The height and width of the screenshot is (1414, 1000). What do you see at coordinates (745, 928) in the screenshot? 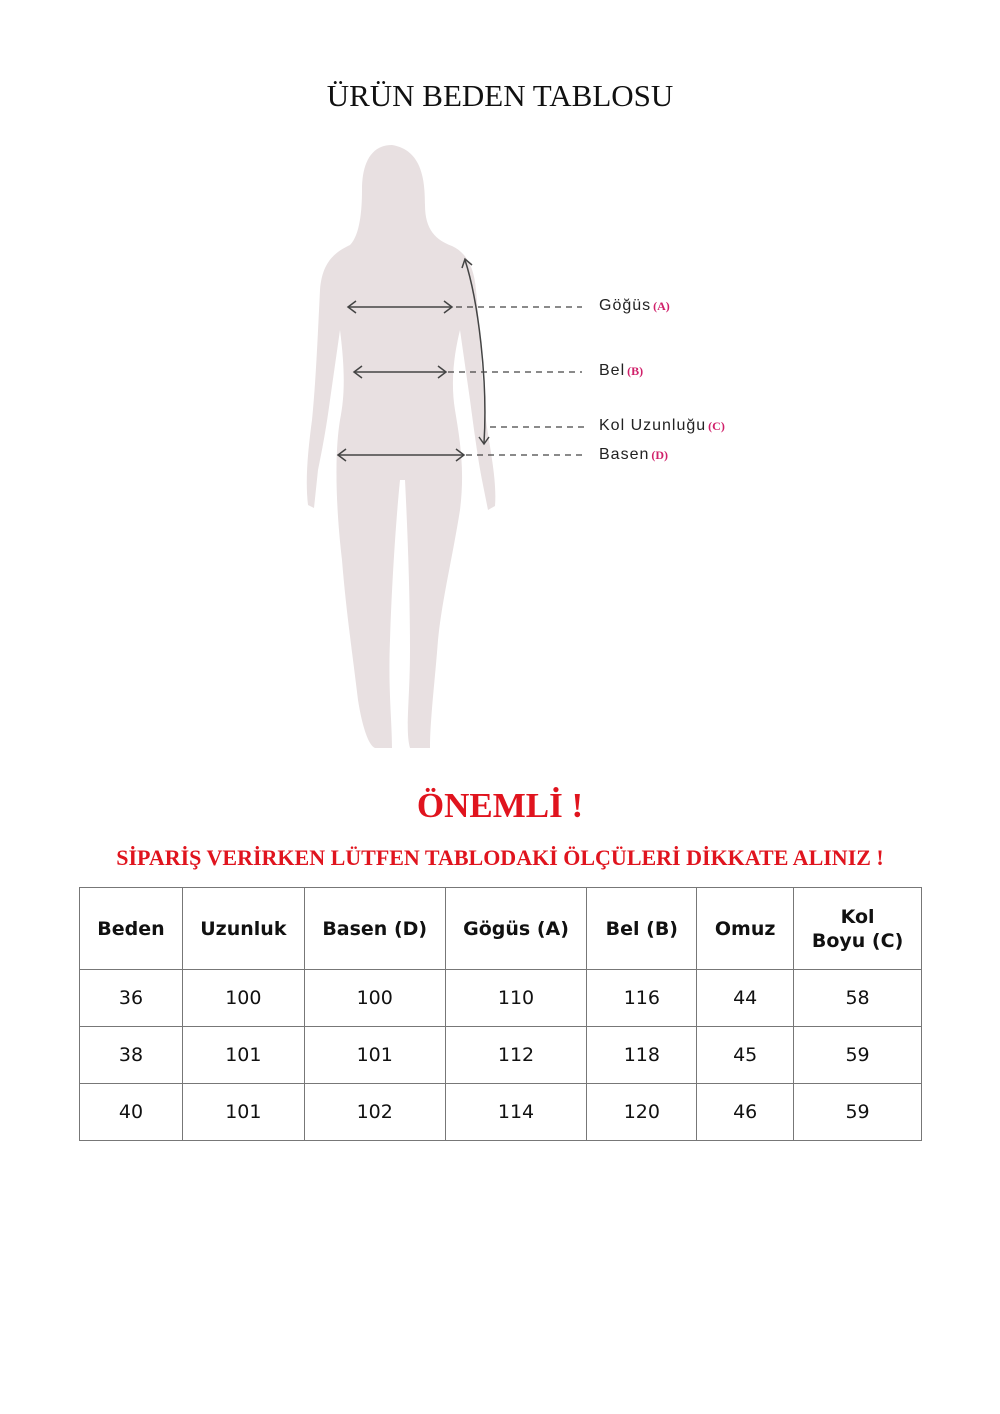
I see `header-cell: Omuz` at bounding box center [745, 928].